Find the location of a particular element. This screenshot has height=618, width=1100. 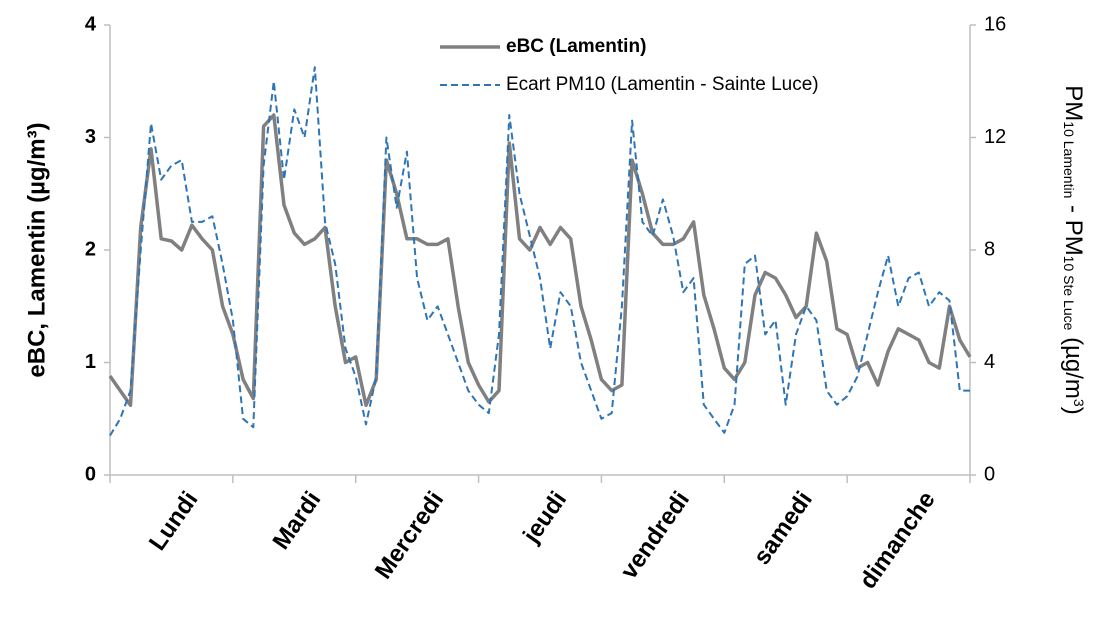

y-tick-label: 4 is located at coordinates (91, 24).